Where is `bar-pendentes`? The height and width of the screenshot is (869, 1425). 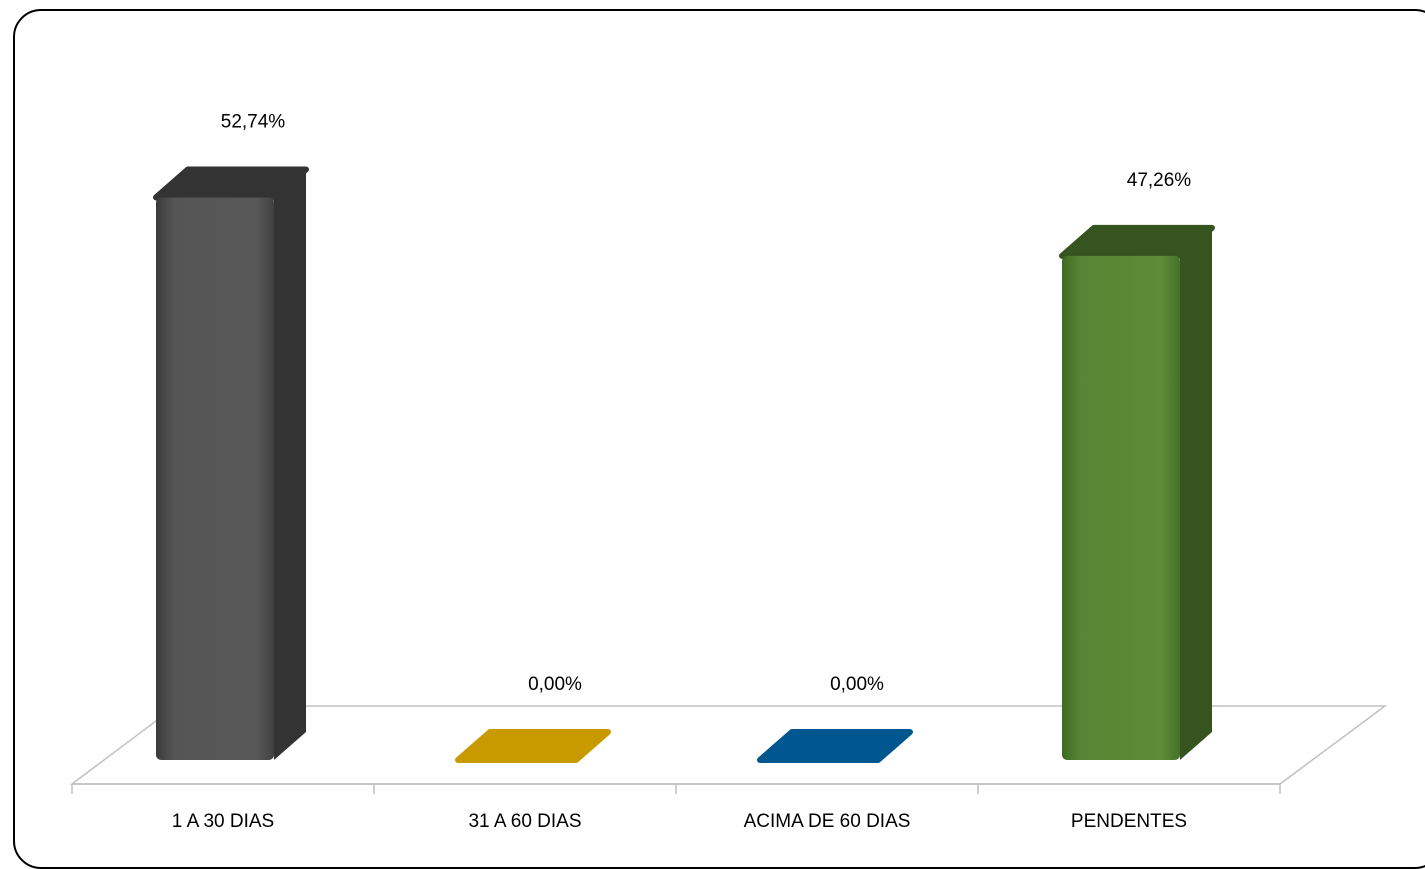
bar-pendentes is located at coordinates (1137, 492).